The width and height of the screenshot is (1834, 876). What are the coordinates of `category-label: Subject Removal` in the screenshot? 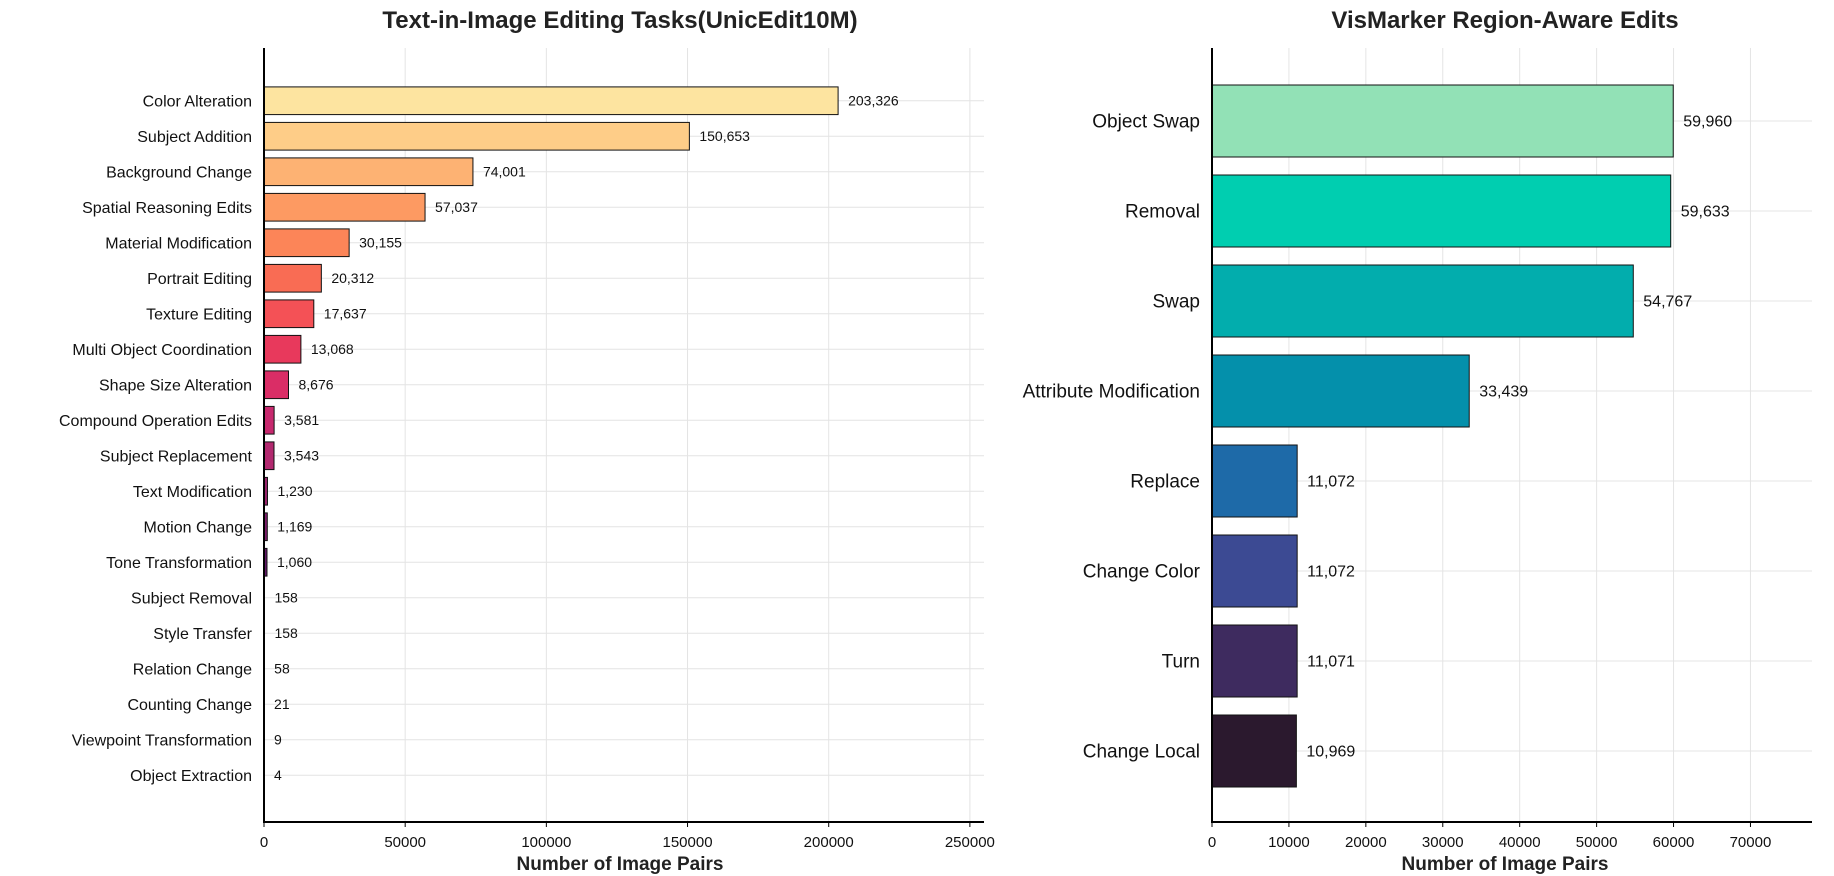 It's located at (191, 598).